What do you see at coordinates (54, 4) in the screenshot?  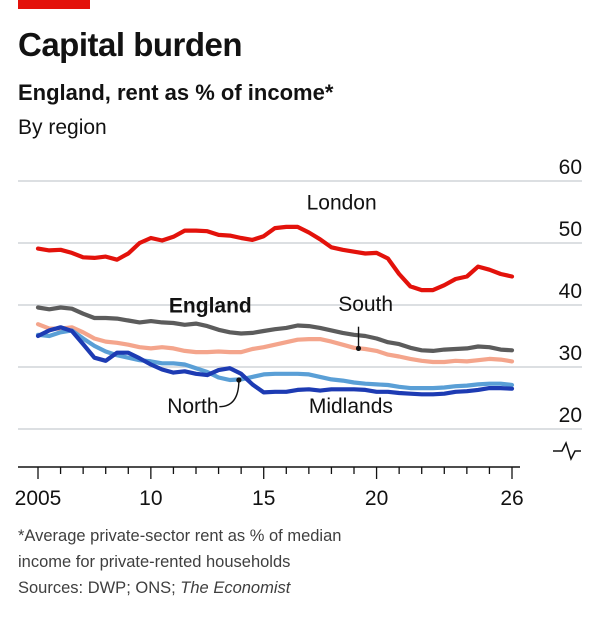 I see `brand-red-bar` at bounding box center [54, 4].